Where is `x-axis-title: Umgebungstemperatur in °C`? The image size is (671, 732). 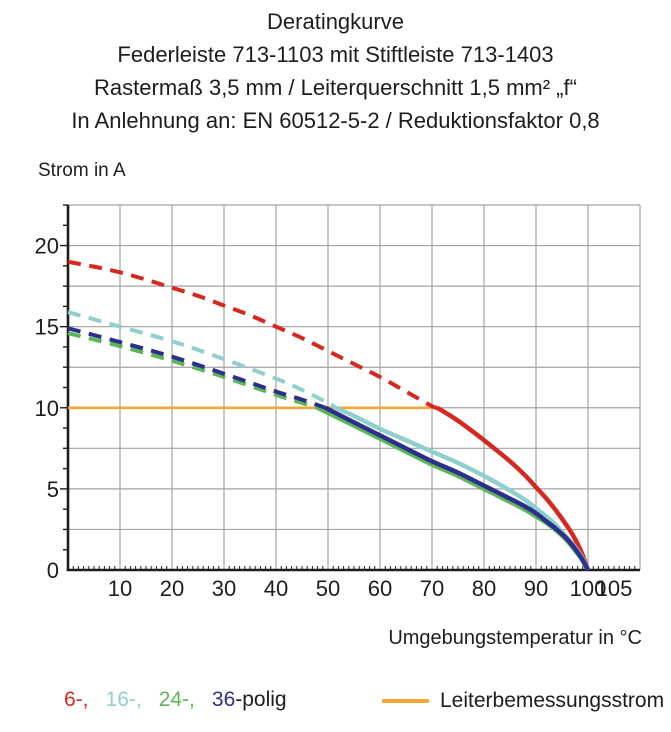 x-axis-title: Umgebungstemperatur in °C is located at coordinates (515, 638).